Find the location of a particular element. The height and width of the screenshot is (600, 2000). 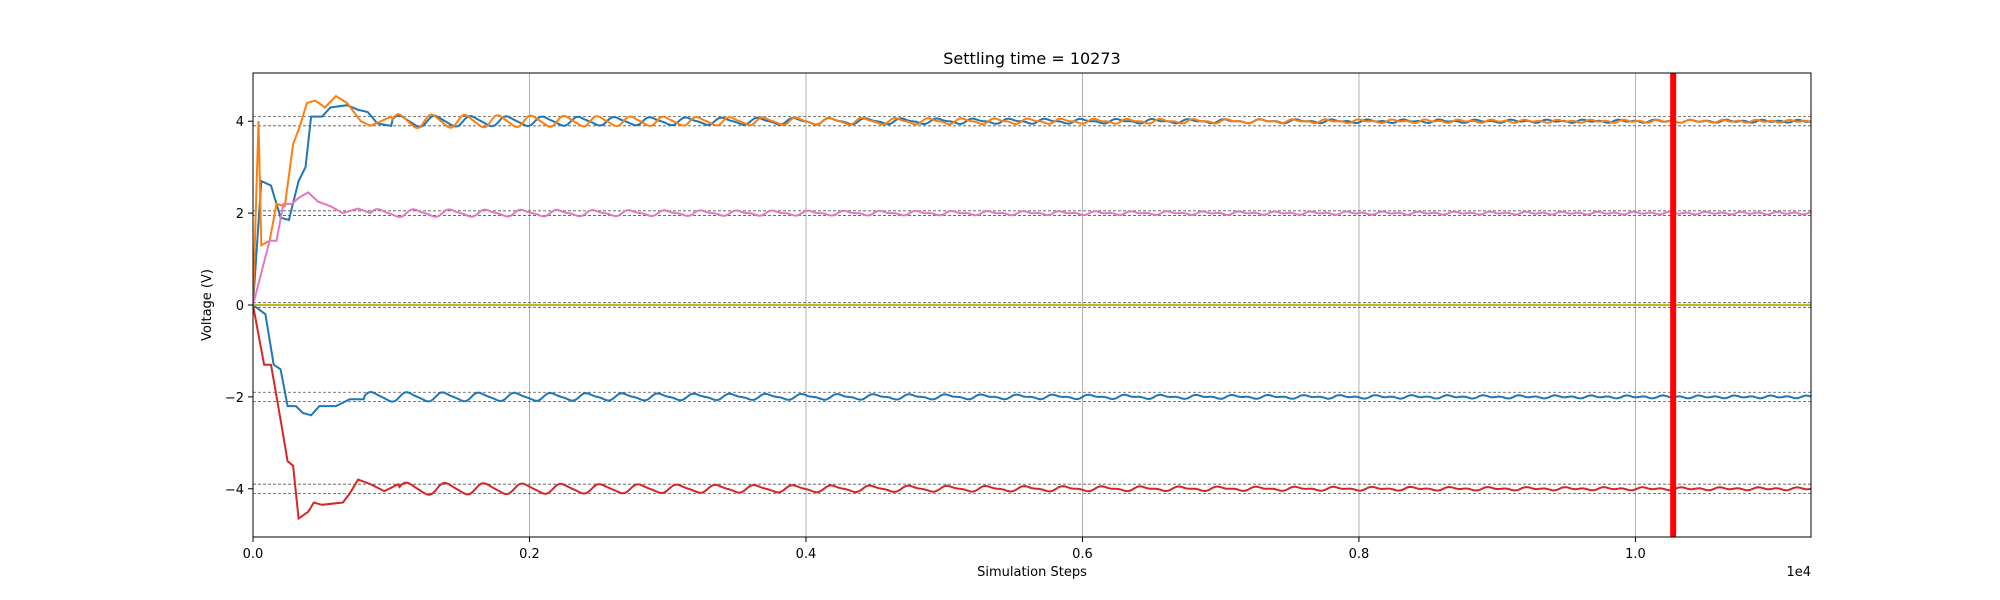

x-tick-label-5: 1.0 is located at coordinates (1635, 554).